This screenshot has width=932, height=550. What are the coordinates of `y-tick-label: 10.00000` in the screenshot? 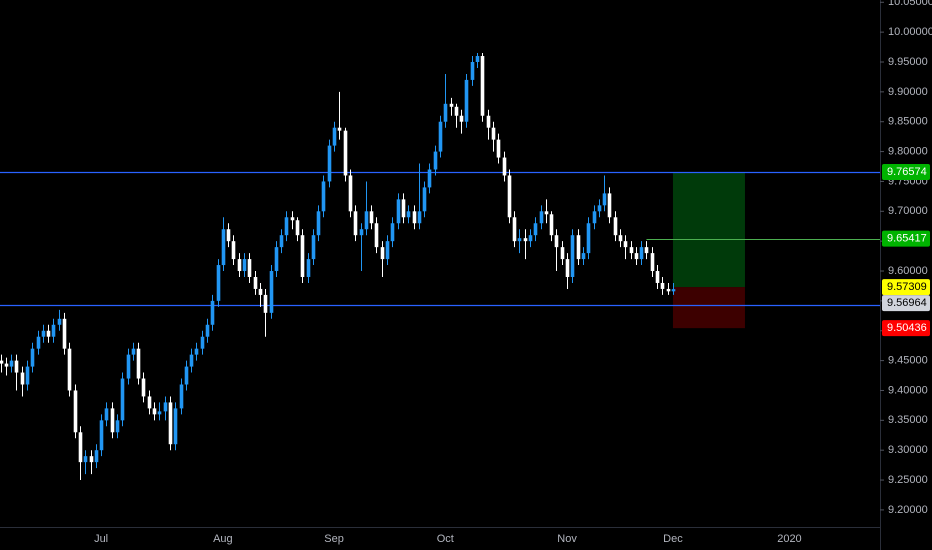 It's located at (910, 32).